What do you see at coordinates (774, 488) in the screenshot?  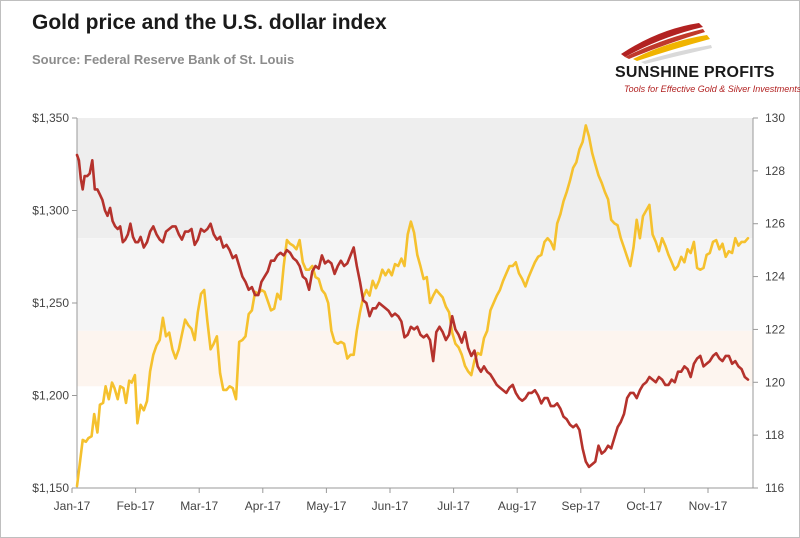 I see `y-right-tick-label: 116` at bounding box center [774, 488].